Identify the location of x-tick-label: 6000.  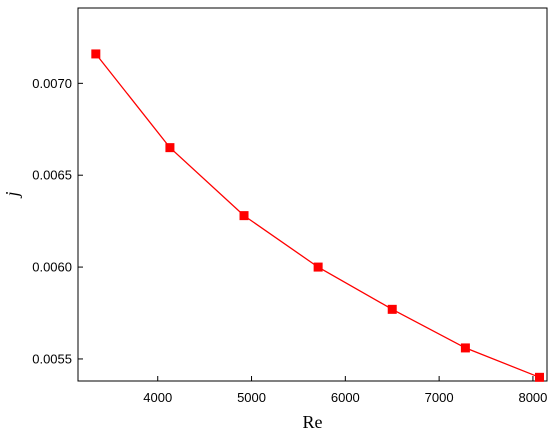
(345, 397).